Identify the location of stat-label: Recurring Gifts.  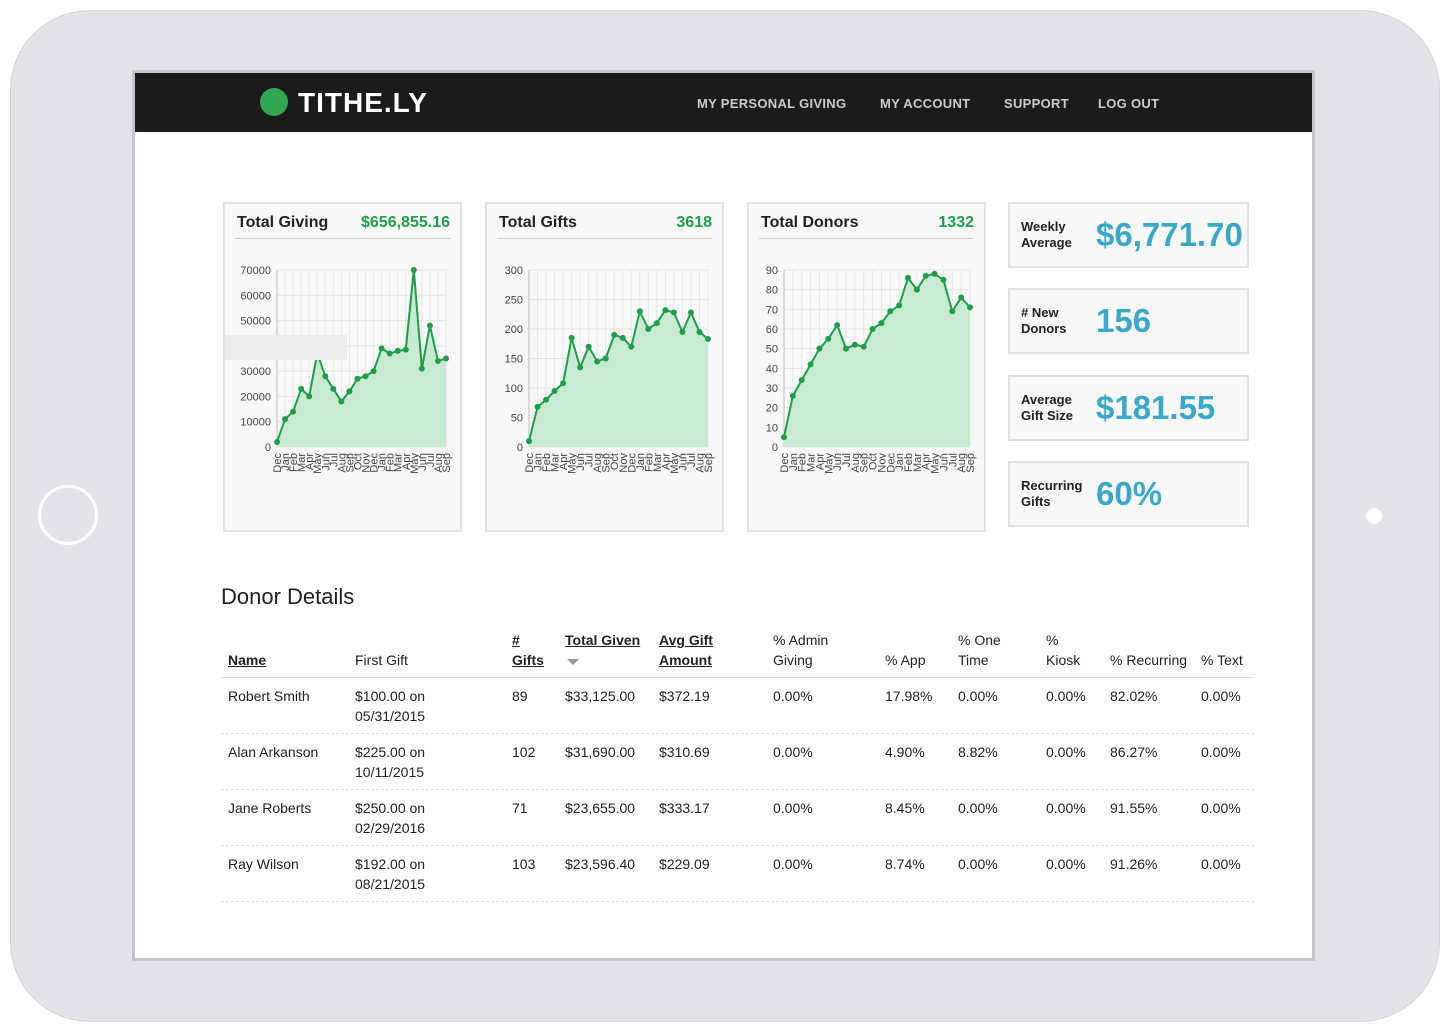
(1052, 493).